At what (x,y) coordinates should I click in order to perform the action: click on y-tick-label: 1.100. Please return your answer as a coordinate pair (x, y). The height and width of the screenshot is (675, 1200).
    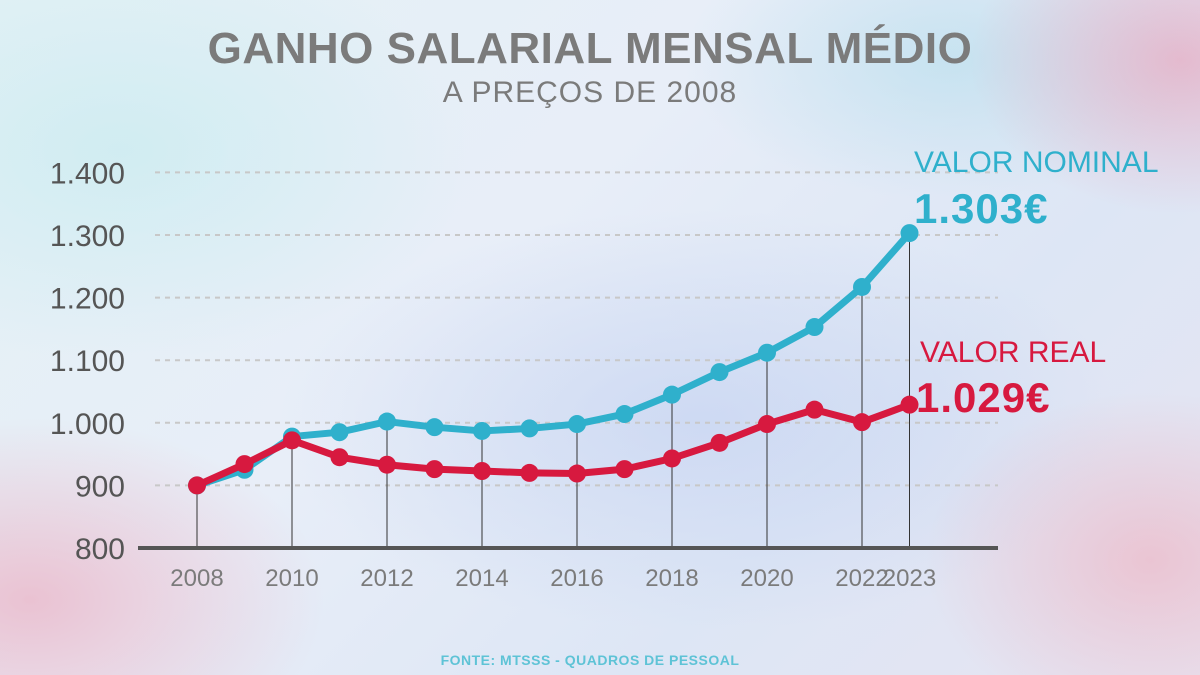
    Looking at the image, I should click on (87, 361).